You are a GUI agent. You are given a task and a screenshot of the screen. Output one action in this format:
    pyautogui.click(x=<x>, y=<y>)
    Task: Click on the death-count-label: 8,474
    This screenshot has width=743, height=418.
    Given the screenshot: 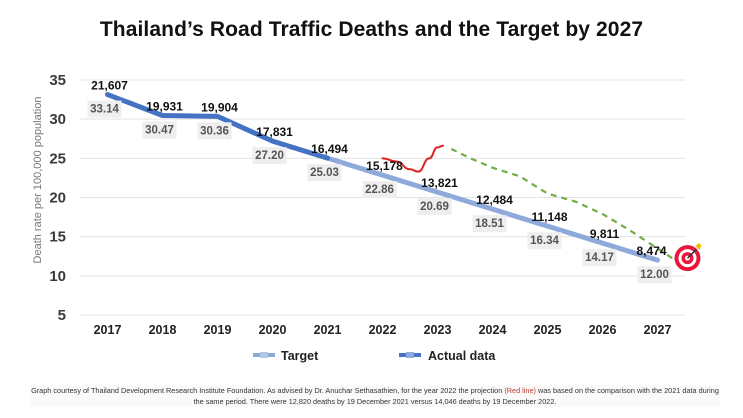 What is the action you would take?
    pyautogui.click(x=651, y=251)
    